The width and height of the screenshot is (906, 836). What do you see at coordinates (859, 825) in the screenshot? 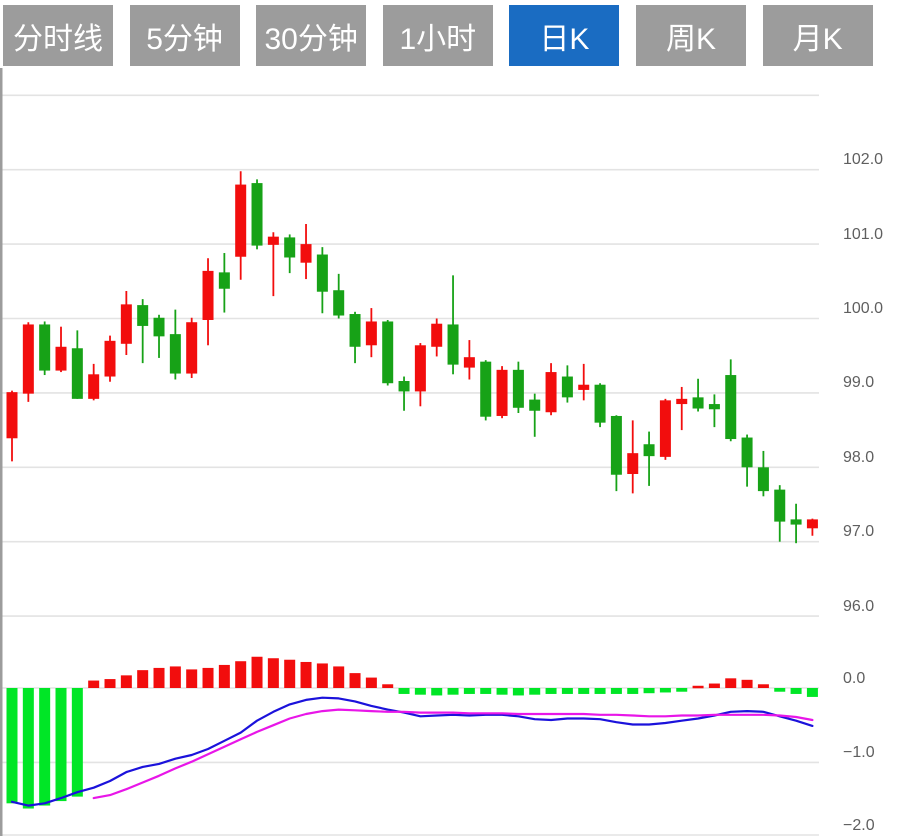
I see `macd-tick-label: −2.0` at bounding box center [859, 825].